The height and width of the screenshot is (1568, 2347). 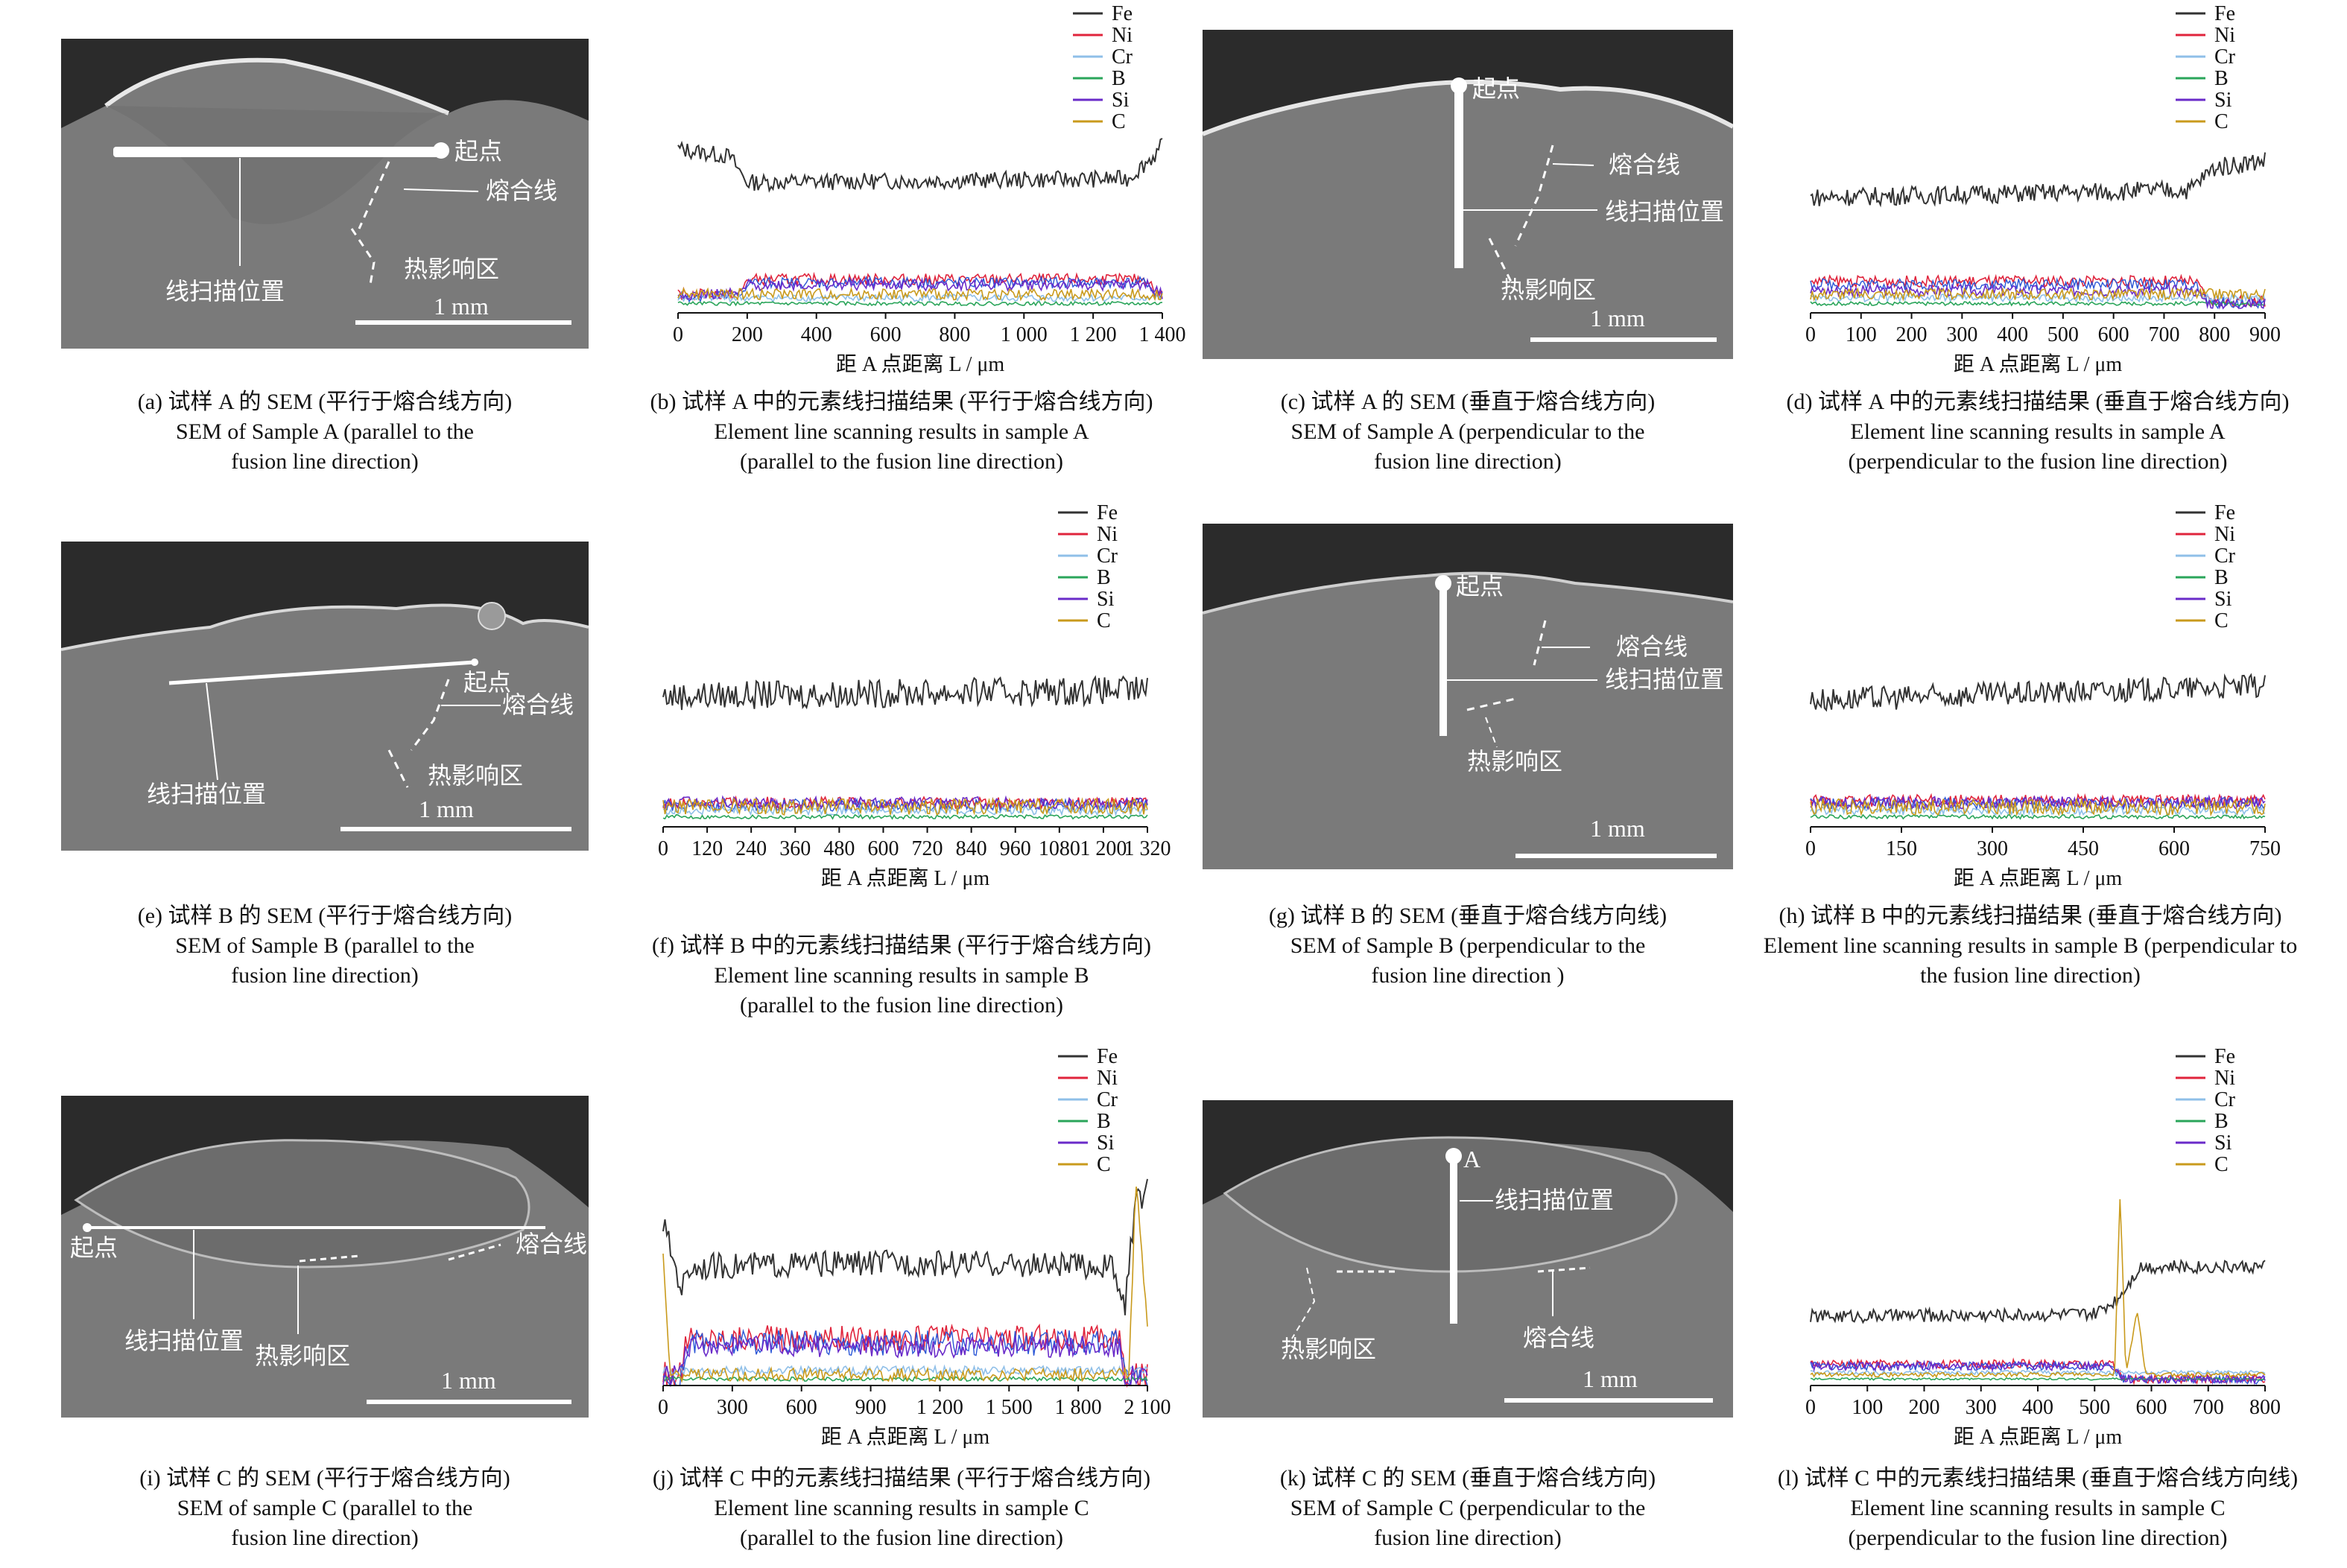 I want to click on x-tick-label: 900, so click(x=2265, y=334).